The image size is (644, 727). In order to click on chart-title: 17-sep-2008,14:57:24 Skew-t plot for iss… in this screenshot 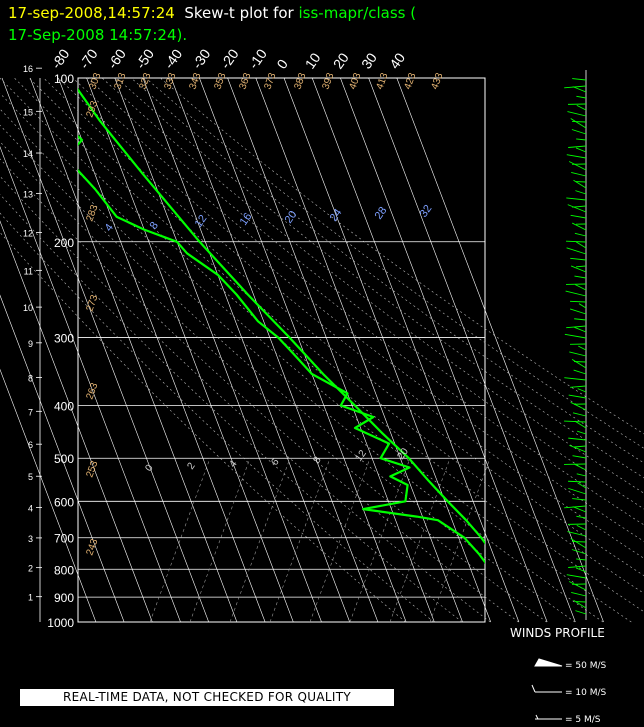, I will do `click(212, 24)`.